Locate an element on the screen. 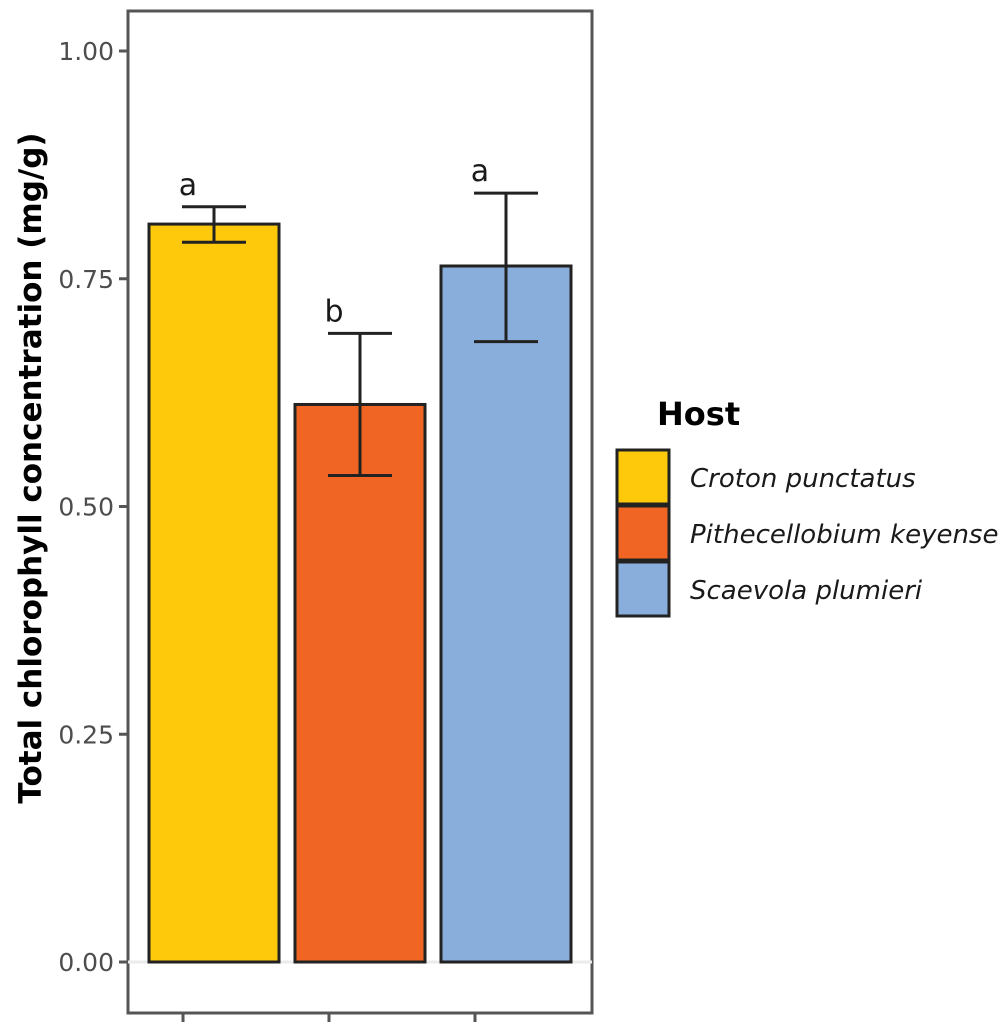 Image resolution: width=1000 pixels, height=1026 pixels. y-tick-label: 0.50 is located at coordinates (86, 507).